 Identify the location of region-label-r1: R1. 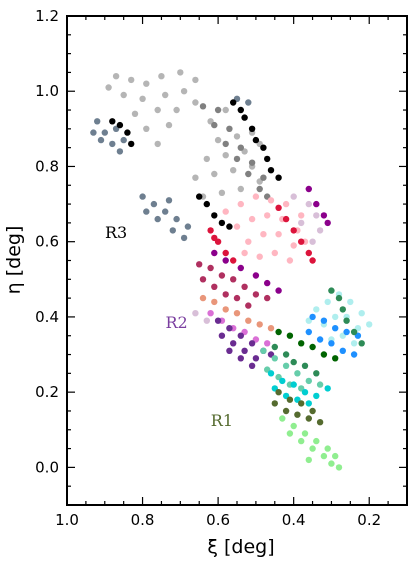
(222, 420).